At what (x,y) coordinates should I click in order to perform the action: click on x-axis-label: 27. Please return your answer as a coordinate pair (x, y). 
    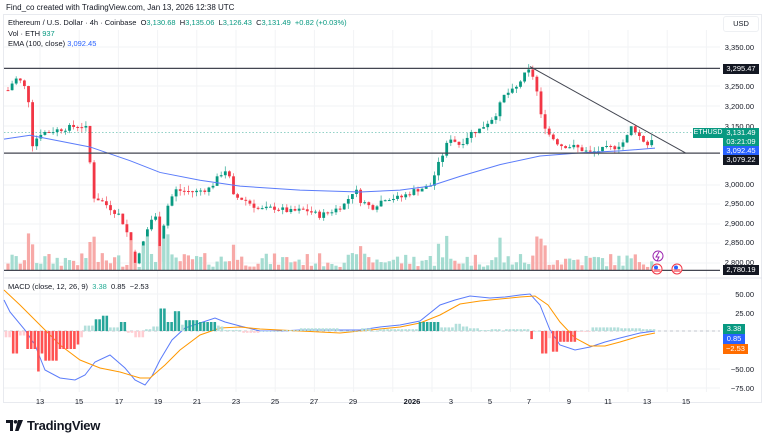
    Looking at the image, I should click on (314, 401).